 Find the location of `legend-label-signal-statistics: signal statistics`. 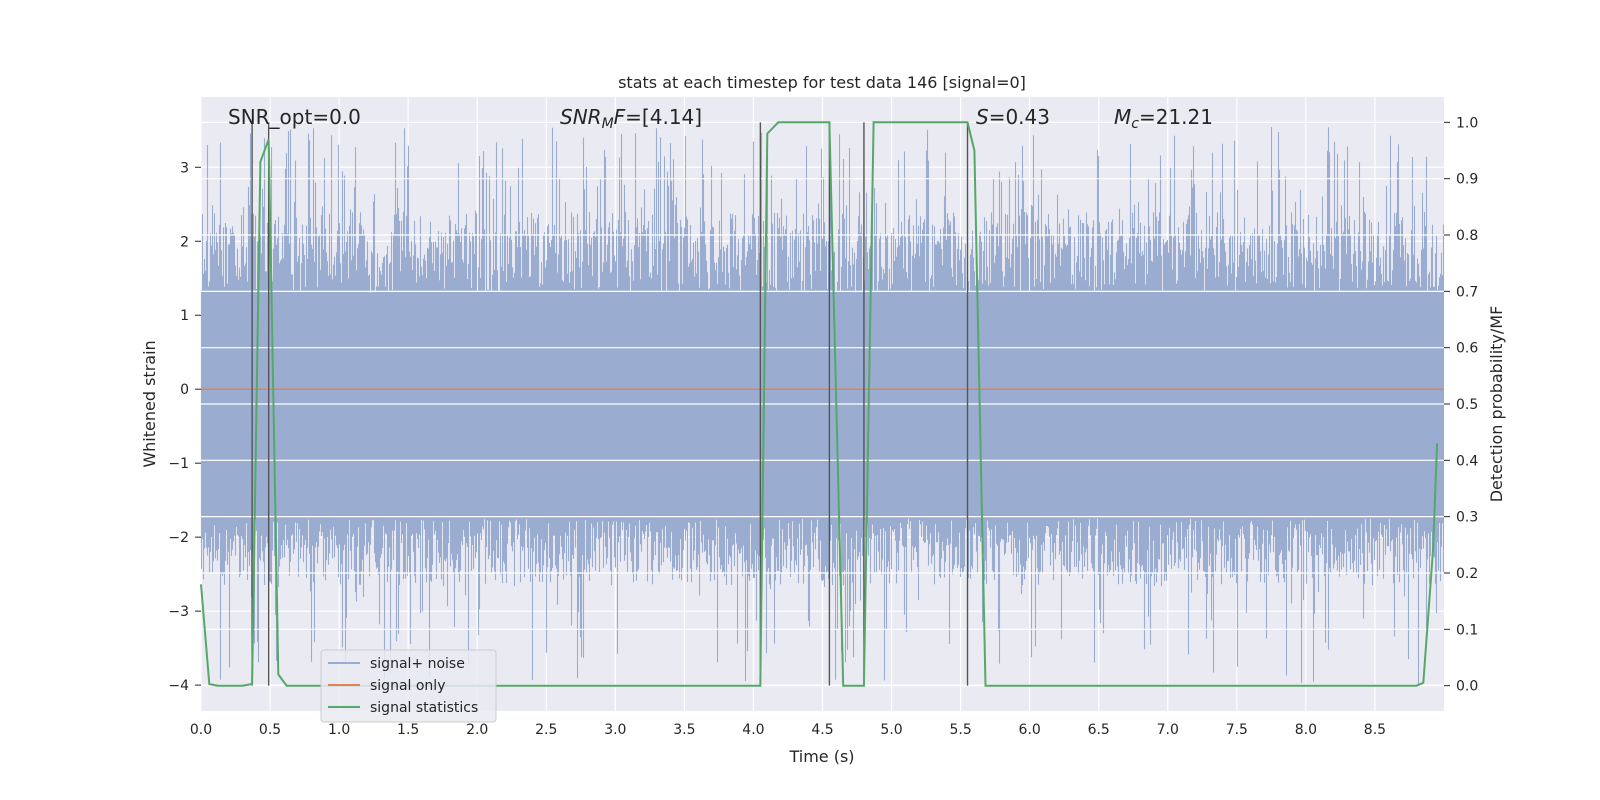

legend-label-signal-statistics: signal statistics is located at coordinates (424, 708).